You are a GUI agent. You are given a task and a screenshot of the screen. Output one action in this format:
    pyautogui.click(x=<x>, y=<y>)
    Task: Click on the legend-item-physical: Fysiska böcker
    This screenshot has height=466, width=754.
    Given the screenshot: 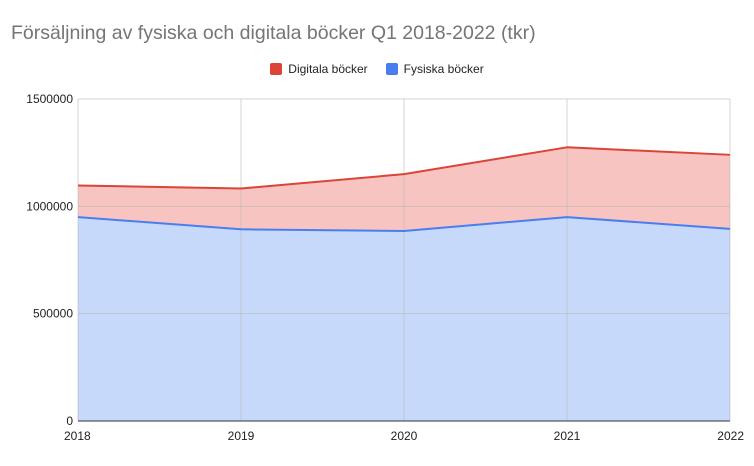 What is the action you would take?
    pyautogui.click(x=434, y=69)
    